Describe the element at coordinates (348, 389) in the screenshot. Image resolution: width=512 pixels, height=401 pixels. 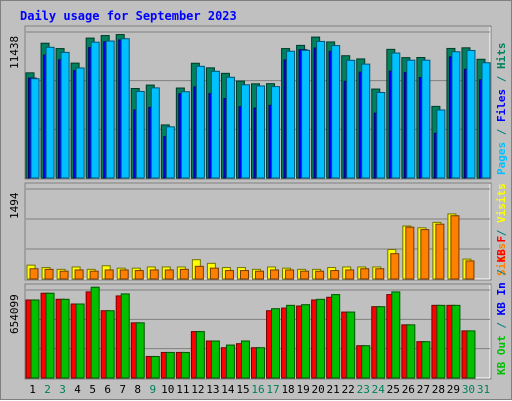
I see `day-label-22: 22` at that location.